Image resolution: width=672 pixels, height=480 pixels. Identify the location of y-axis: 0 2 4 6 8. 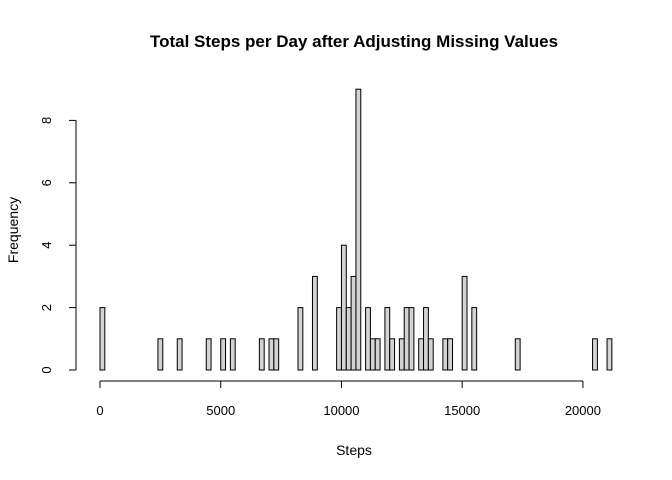
(58, 245).